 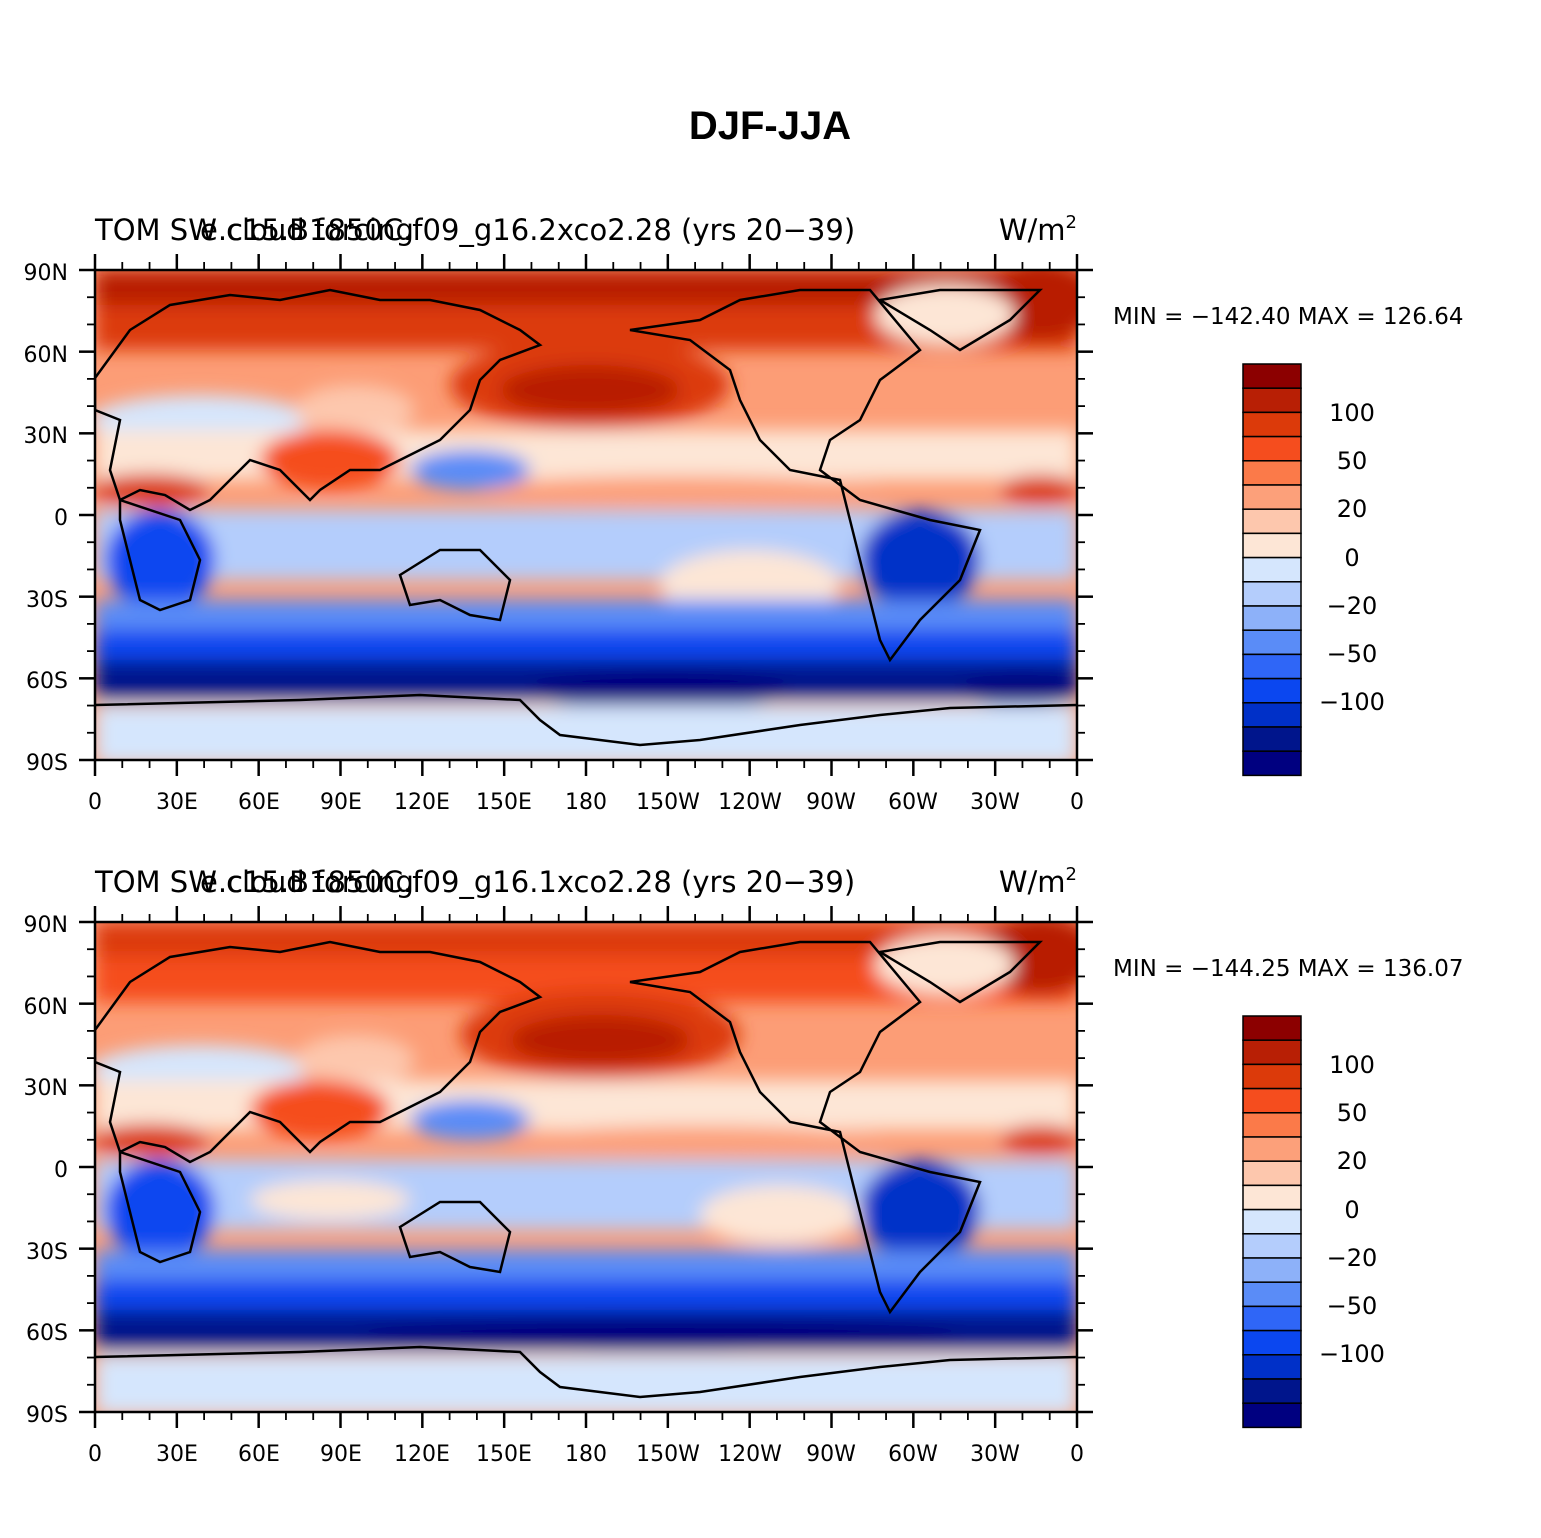 What do you see at coordinates (1038, 881) in the screenshot?
I see `panel-2-units: W/m2` at bounding box center [1038, 881].